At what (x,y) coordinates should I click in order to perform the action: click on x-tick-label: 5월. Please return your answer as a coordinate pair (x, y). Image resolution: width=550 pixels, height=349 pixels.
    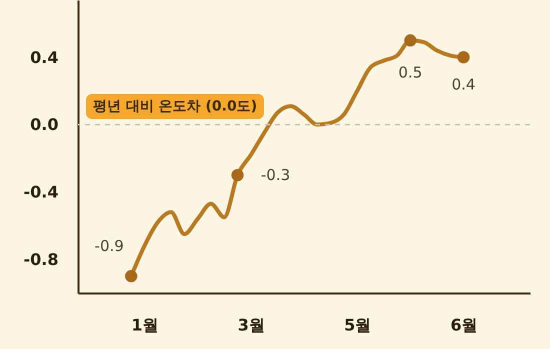
    Looking at the image, I should click on (358, 325).